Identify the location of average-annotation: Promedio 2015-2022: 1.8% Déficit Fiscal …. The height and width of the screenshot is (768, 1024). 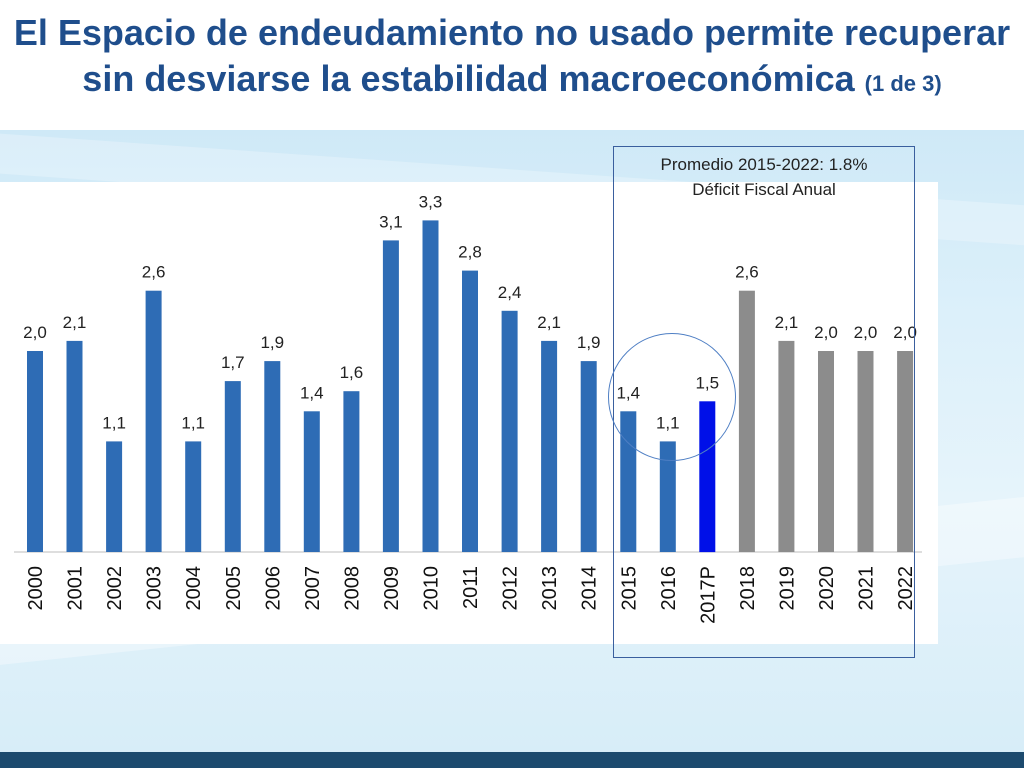
(764, 177).